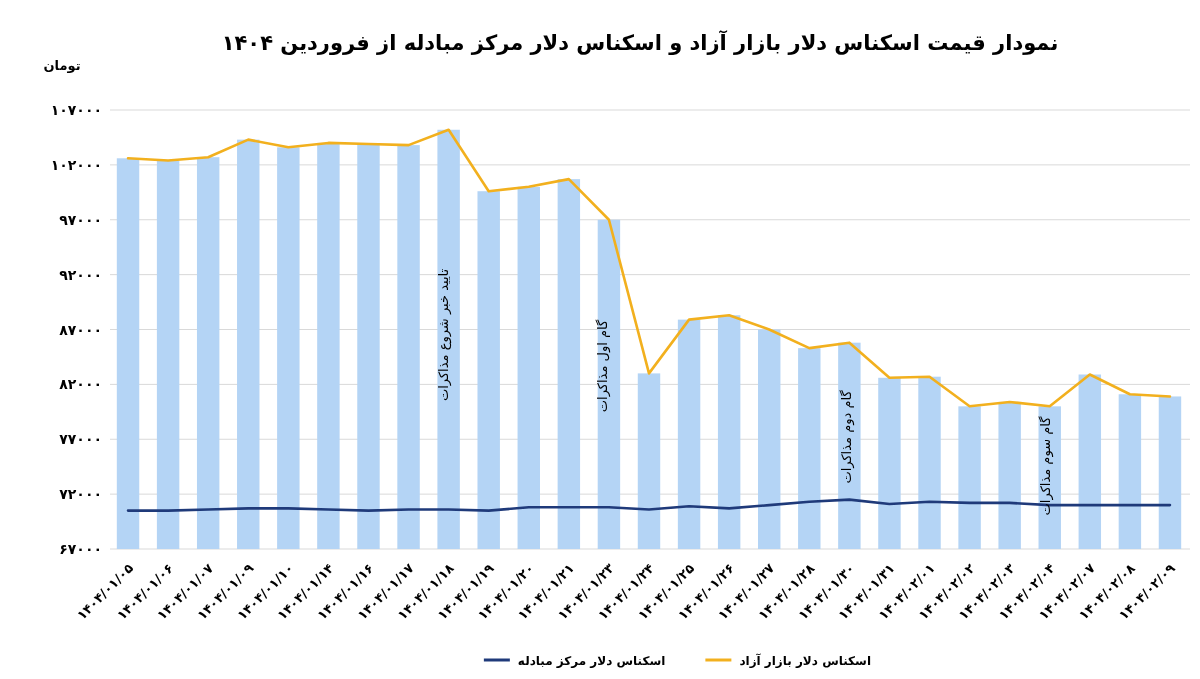  I want to click on annotation: گام سوم مذاکرات, so click(1046, 465).